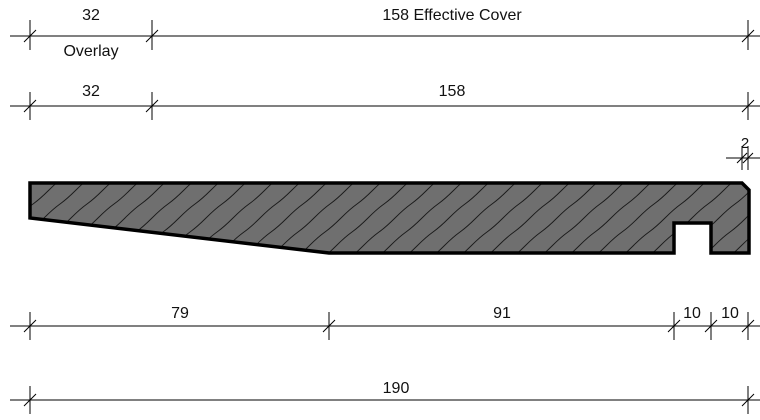  Describe the element at coordinates (180, 313) in the screenshot. I see `bottom-79-label: 79` at that location.